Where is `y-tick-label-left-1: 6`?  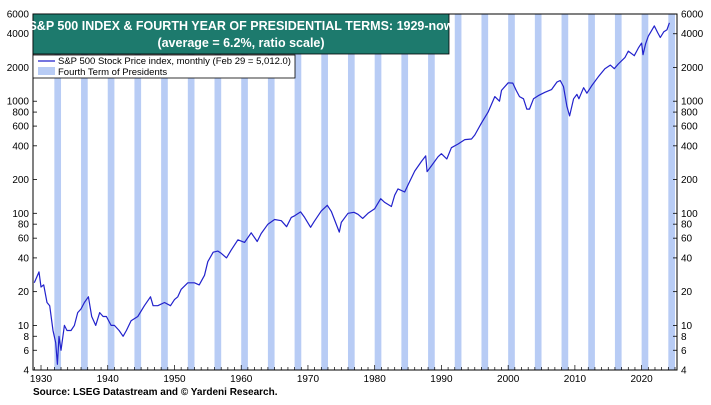 y-tick-label-left-1: 6 is located at coordinates (26, 351).